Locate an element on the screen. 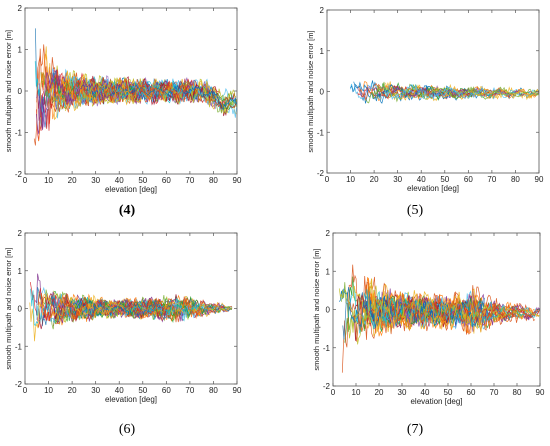 This screenshot has width=550, height=446. chart-caption-6: (6) is located at coordinates (127, 429).